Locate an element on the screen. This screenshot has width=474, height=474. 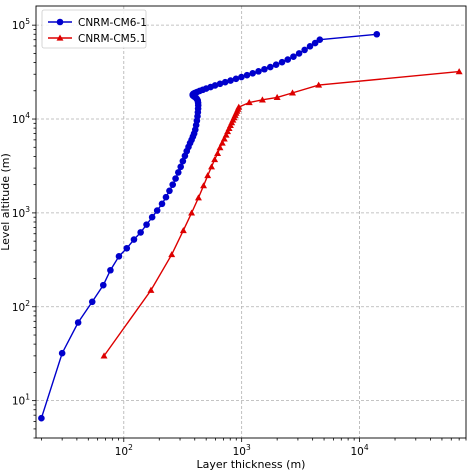
x-tick-label: 10³ is located at coordinates (242, 450).